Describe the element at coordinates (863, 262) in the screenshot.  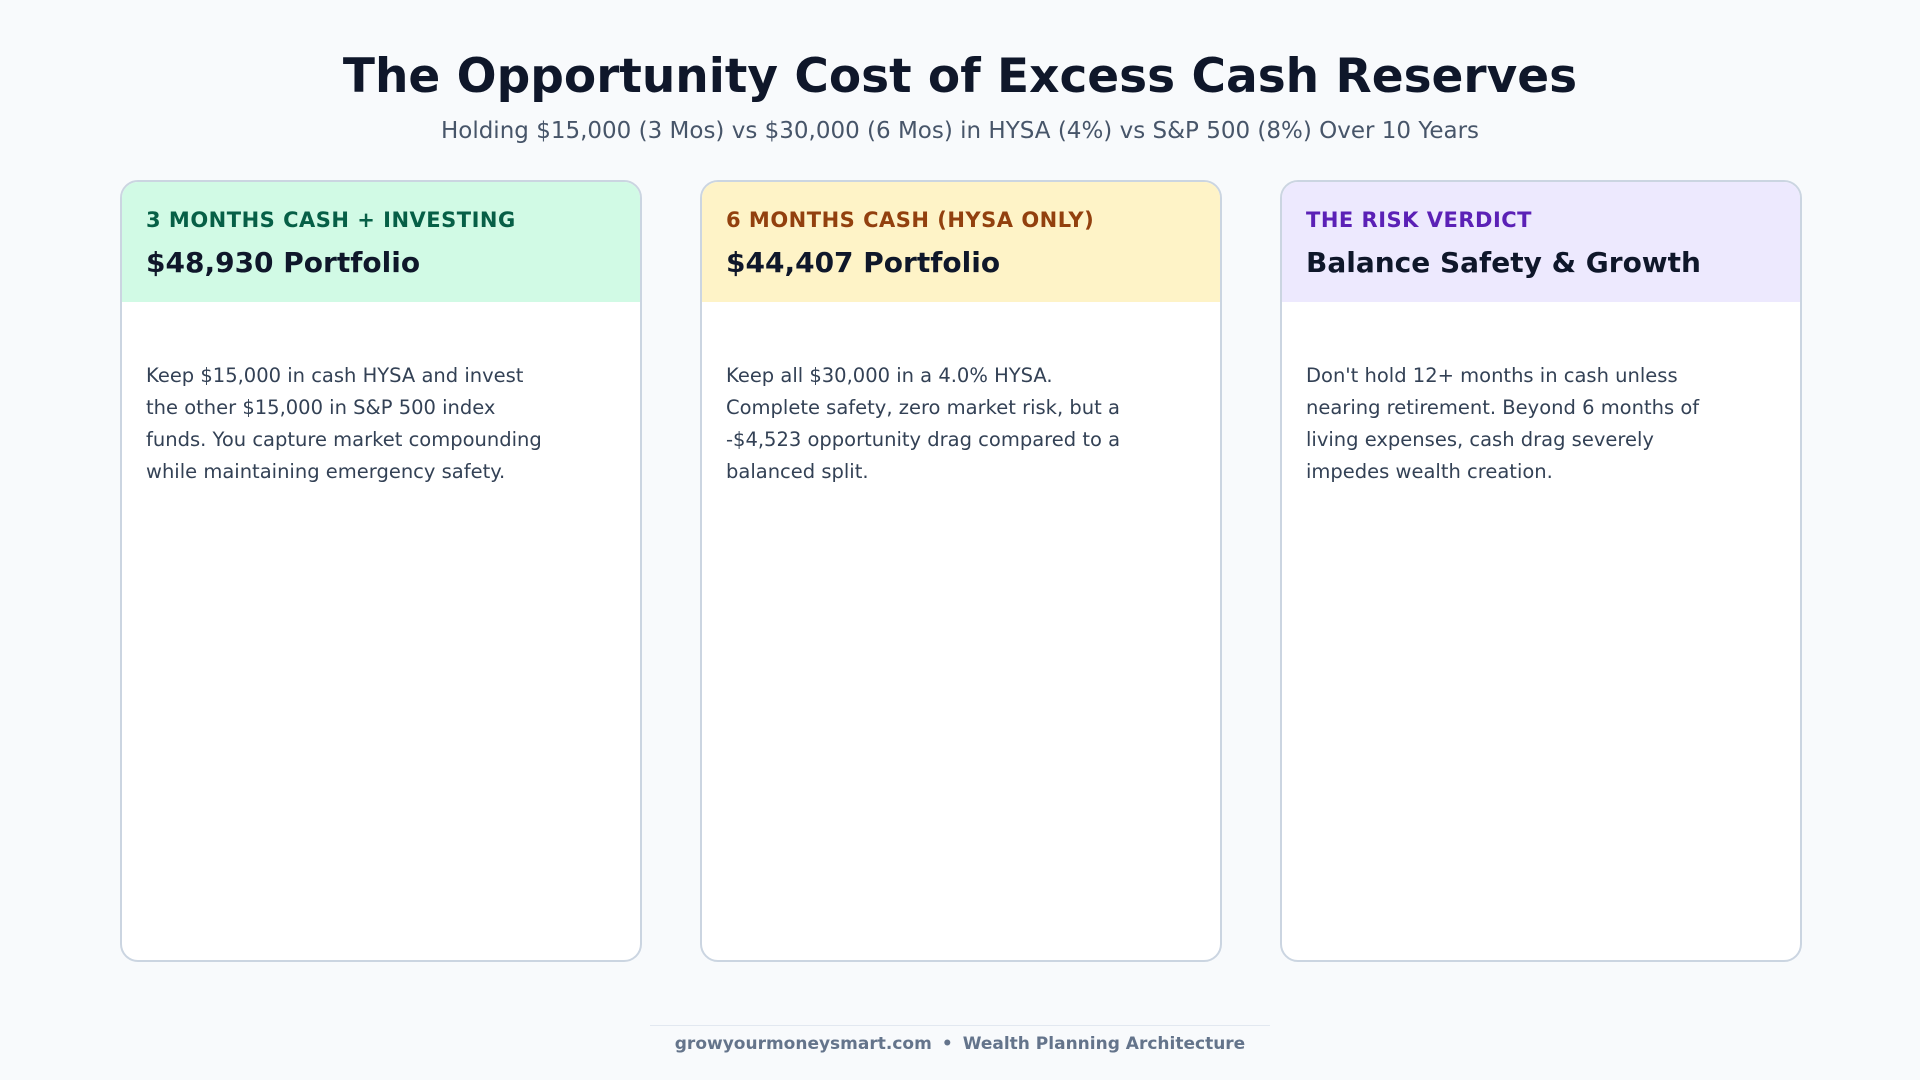
I see `card-heading: $44,407 Portfolio` at that location.